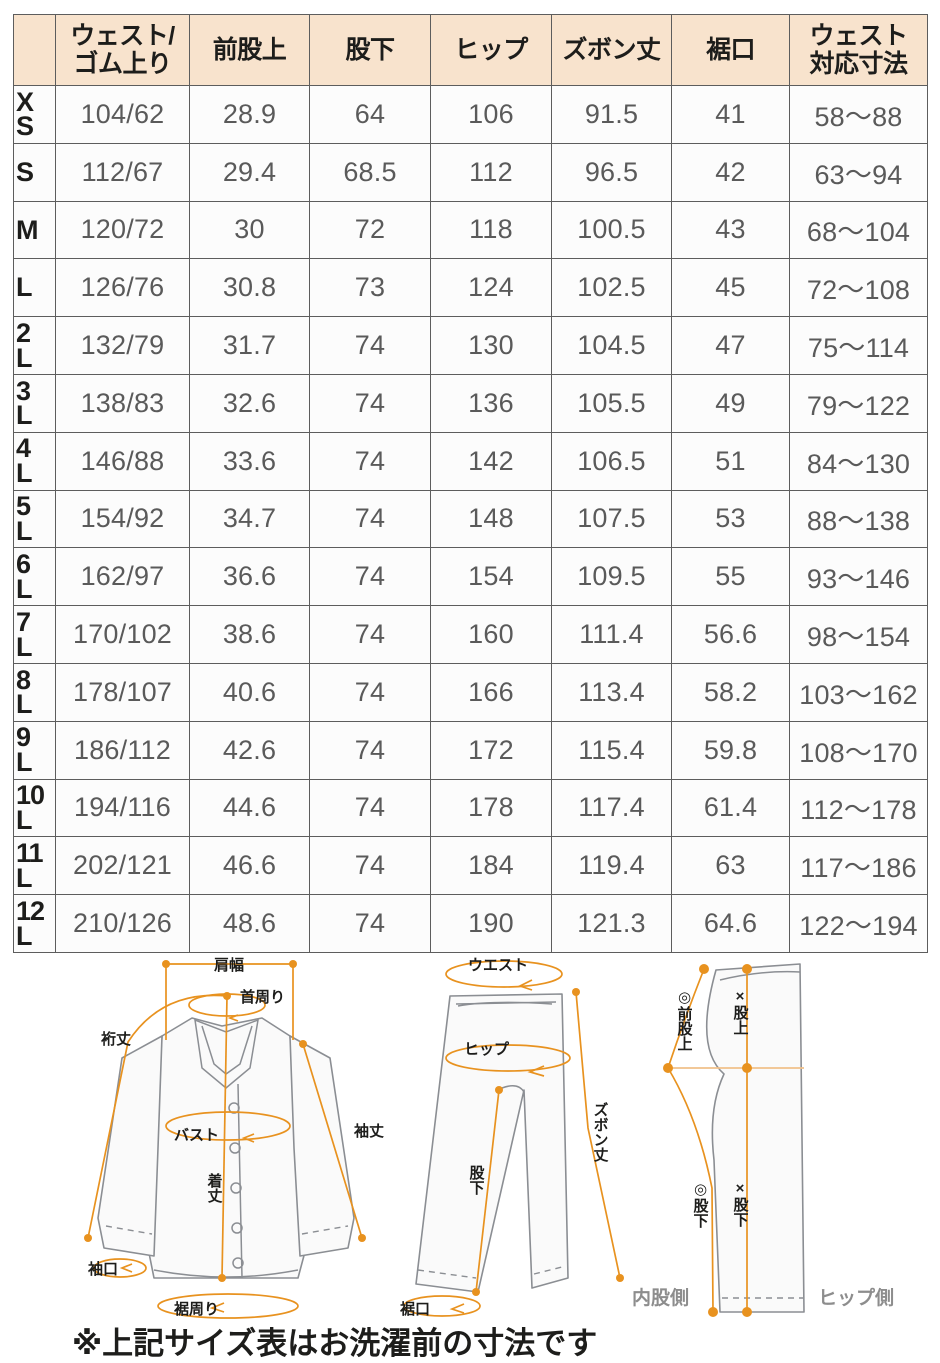 Image resolution: width=940 pixels, height=1363 pixels. I want to click on cell-front_rise: 40.6, so click(249, 692).